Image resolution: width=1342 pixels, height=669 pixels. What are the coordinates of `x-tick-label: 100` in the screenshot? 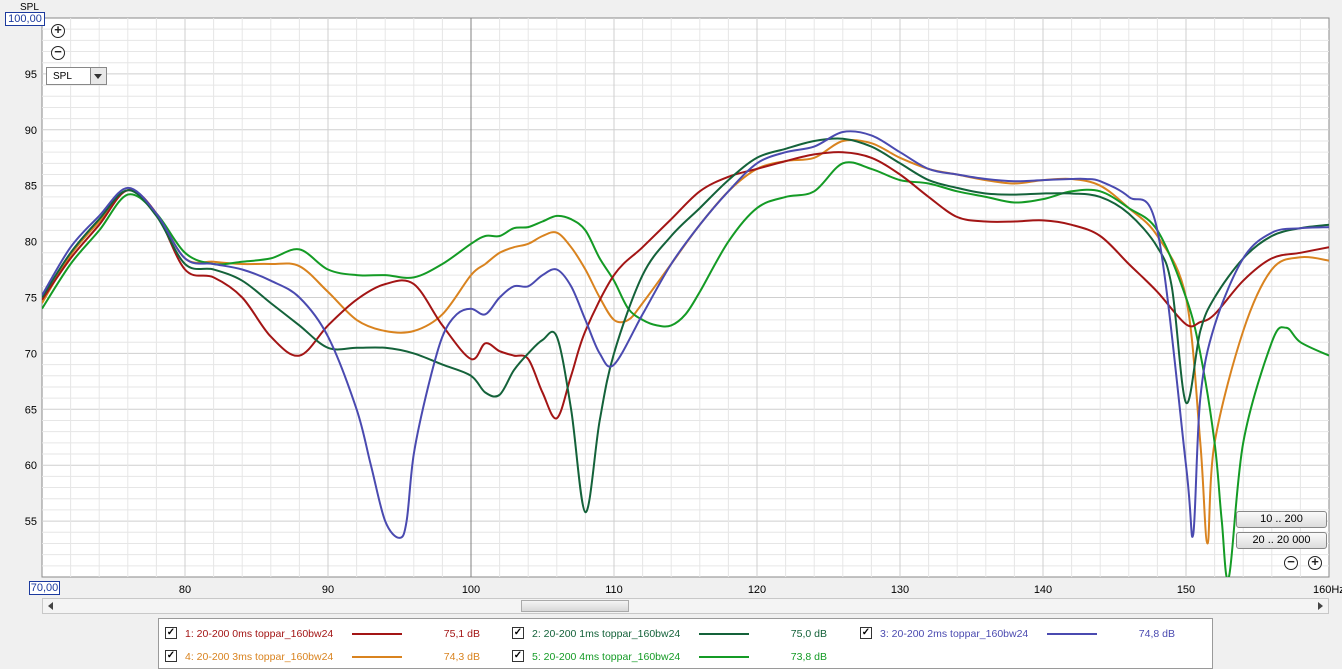 It's located at (471, 590).